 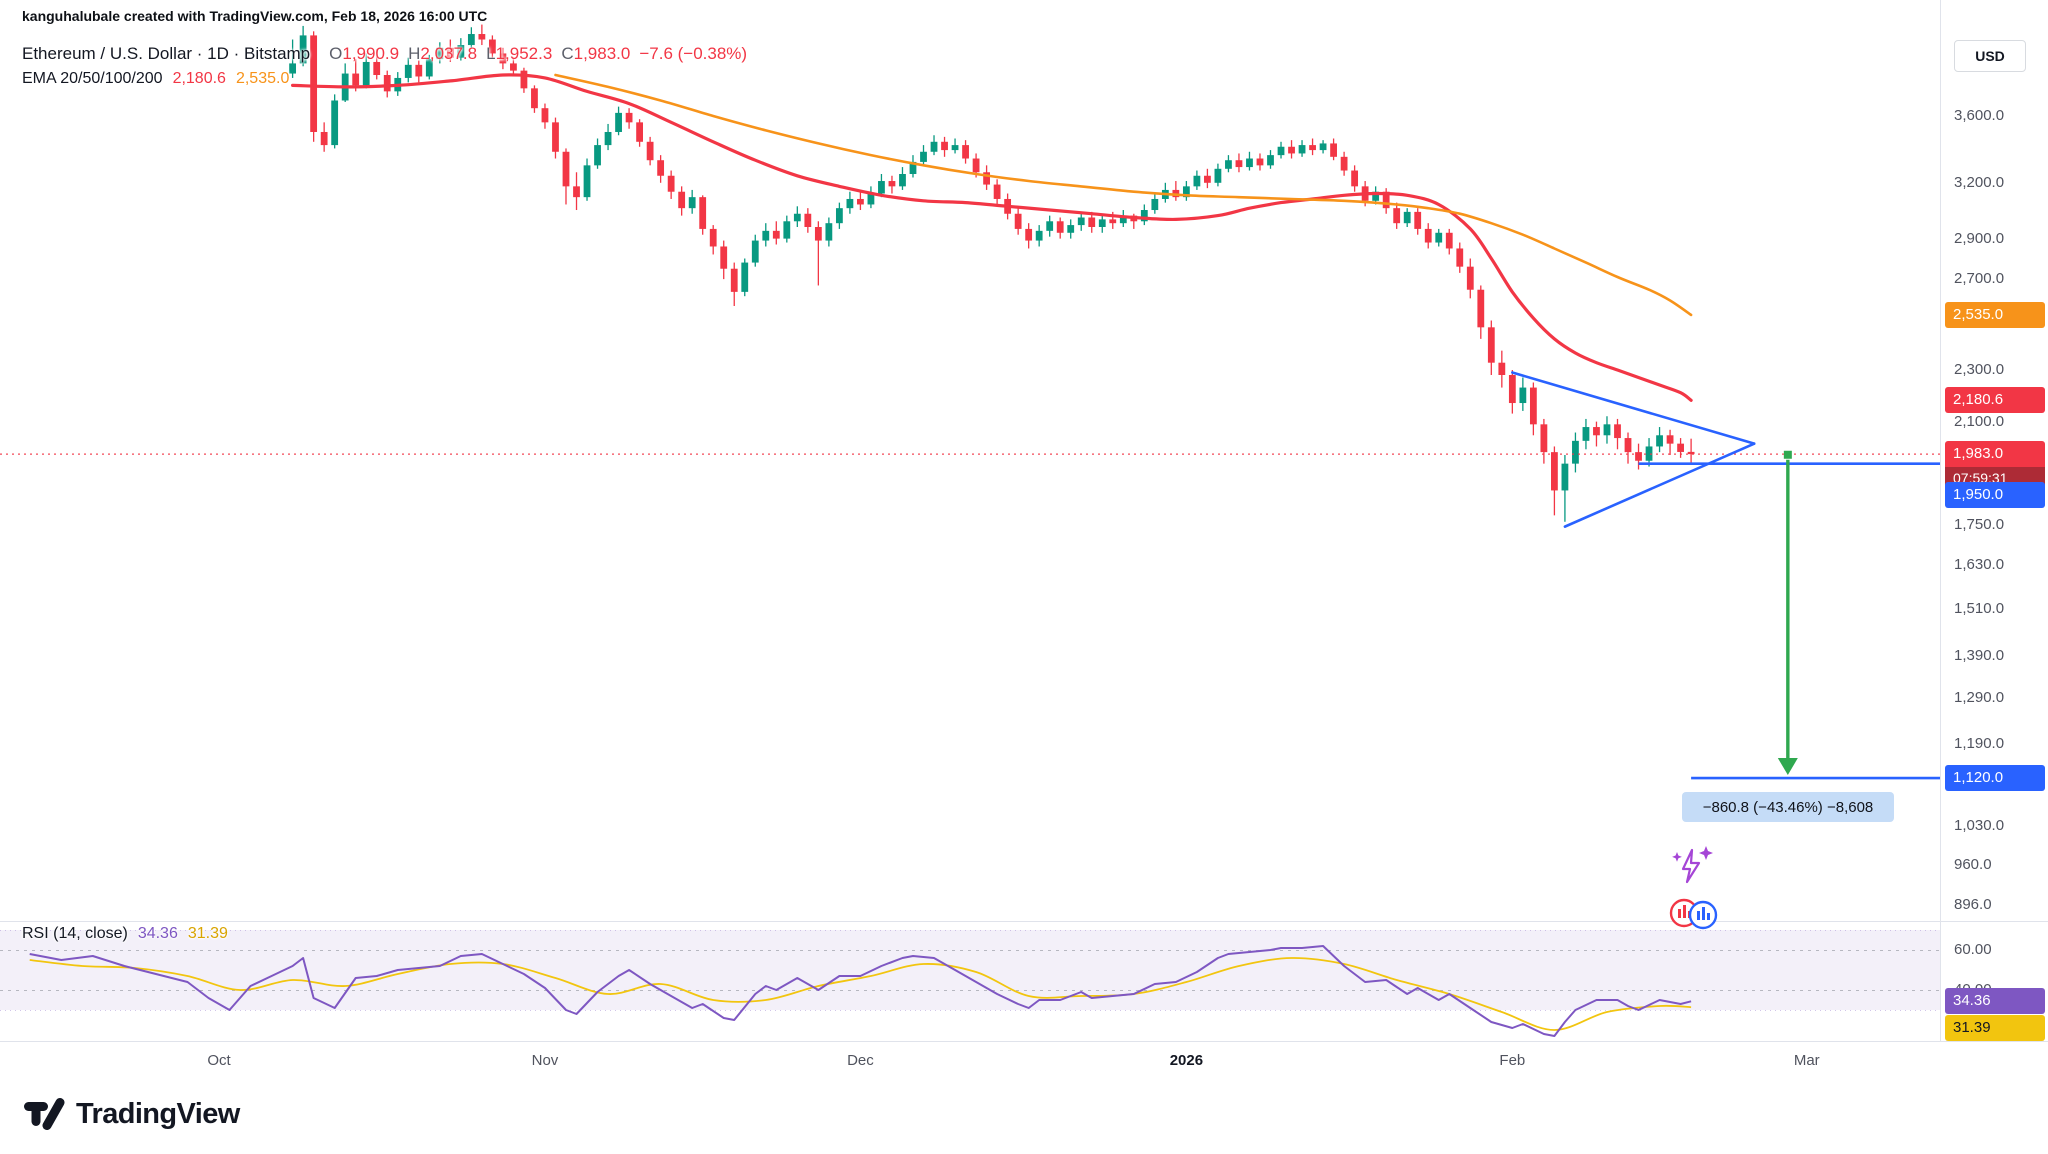 I want to click on price-badge-1120: 1,120.0, so click(x=1995, y=778).